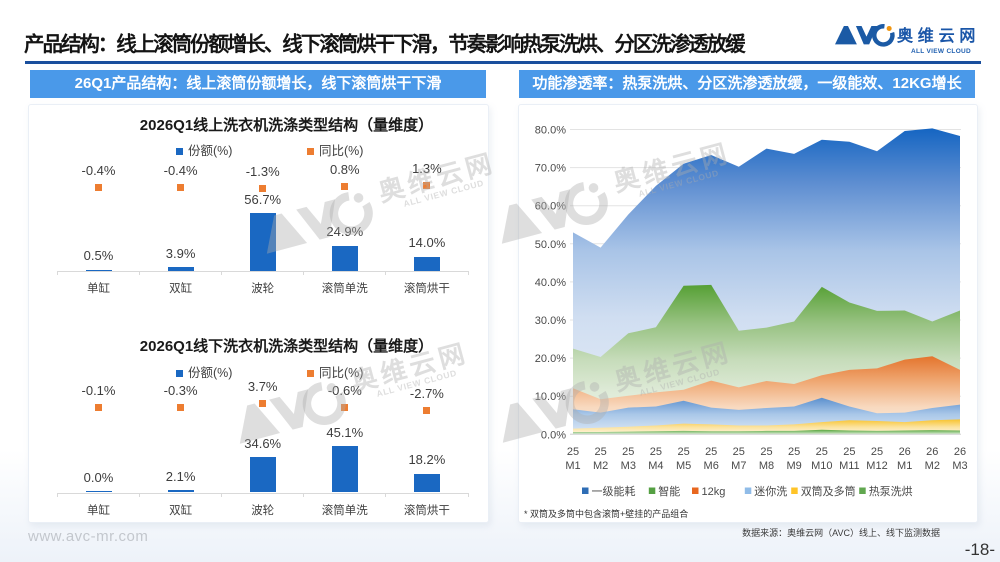 The width and height of the screenshot is (1000, 562). Describe the element at coordinates (683, 466) in the screenshot. I see `svg-text: M5` at that location.